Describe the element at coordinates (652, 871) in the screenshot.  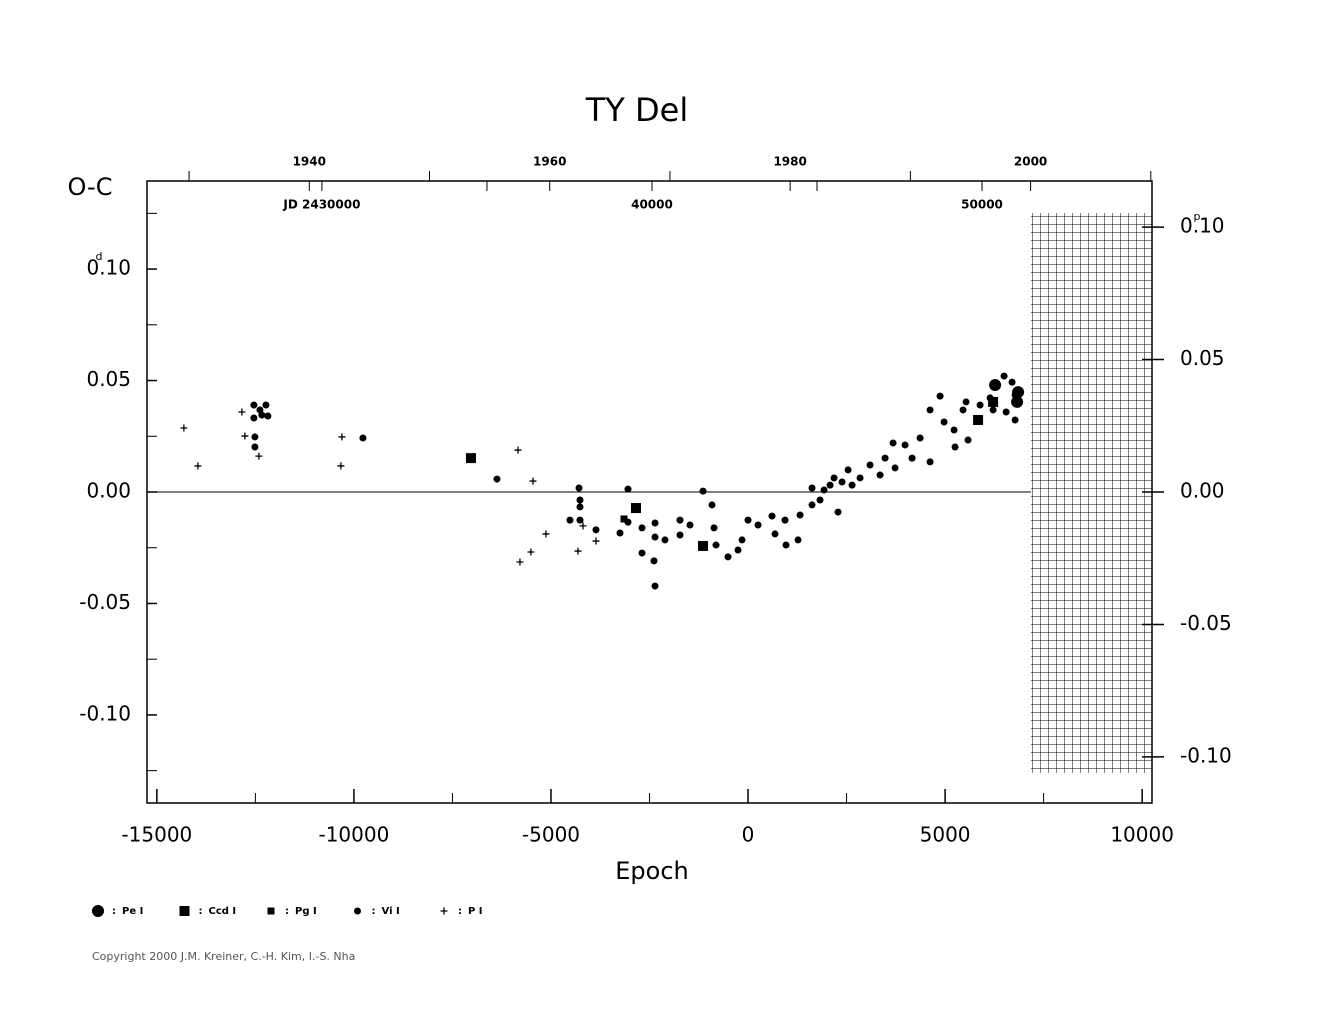
I see `x-axis-label: Epoch` at that location.